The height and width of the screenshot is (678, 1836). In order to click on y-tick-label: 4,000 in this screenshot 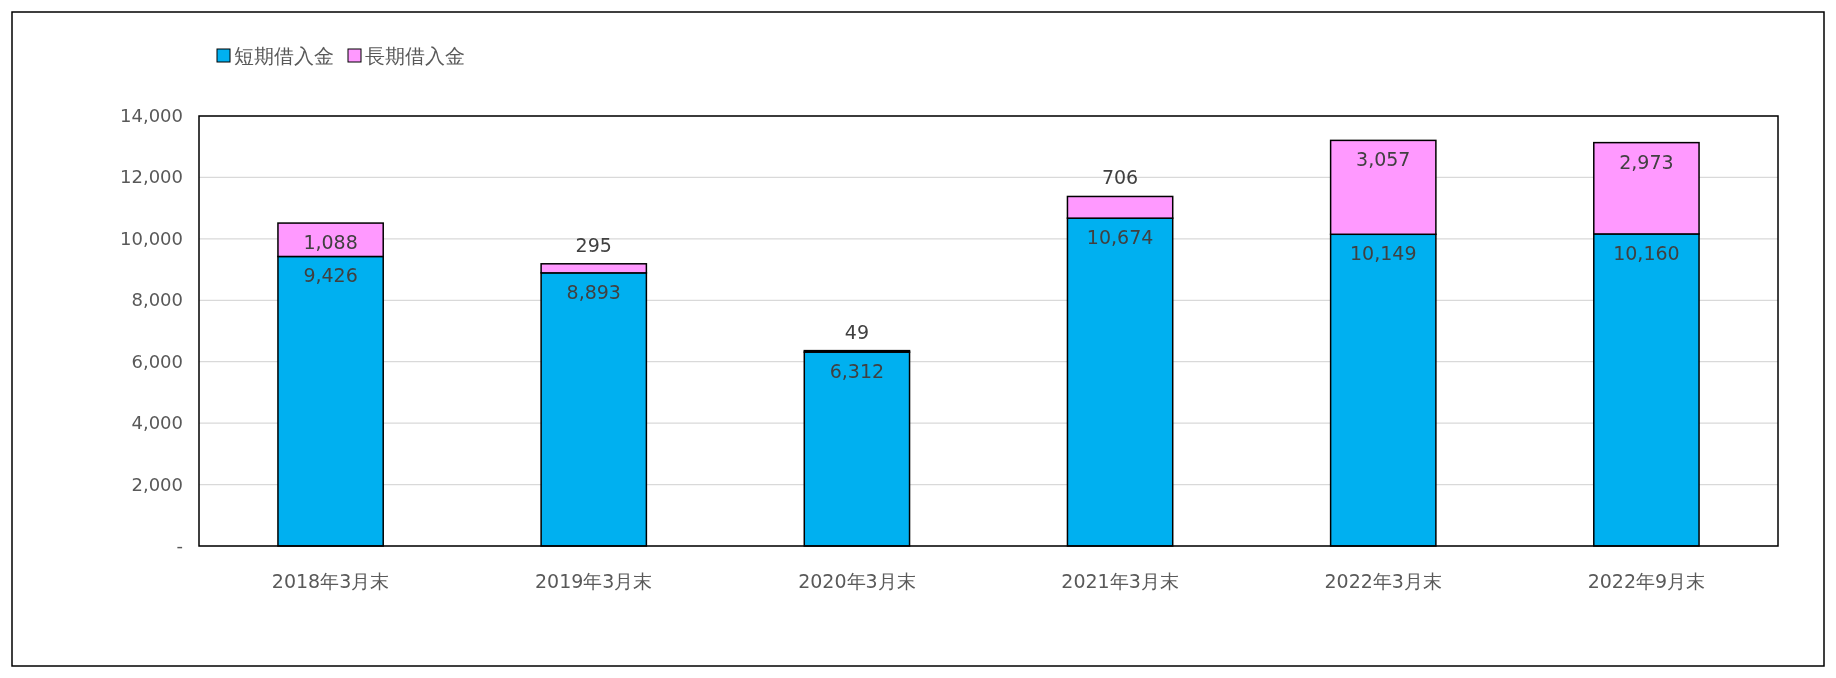, I will do `click(157, 423)`.